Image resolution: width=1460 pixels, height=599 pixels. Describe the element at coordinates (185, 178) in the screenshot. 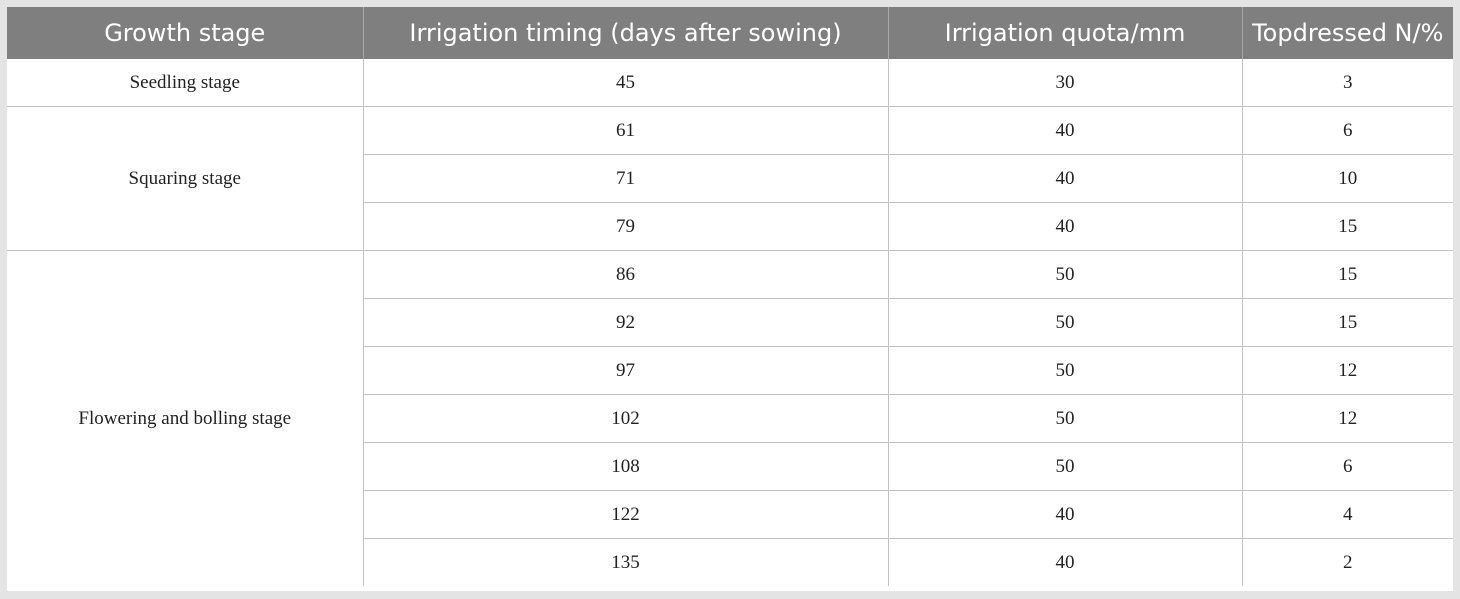

I see `growth-stage-cell: Squaring stage` at that location.